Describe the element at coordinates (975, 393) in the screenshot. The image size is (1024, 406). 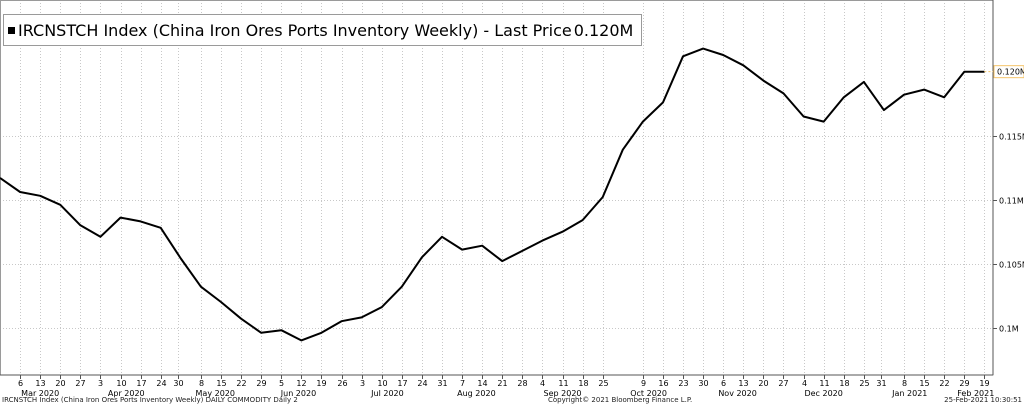
I see `x-month-label: Feb 2021` at that location.